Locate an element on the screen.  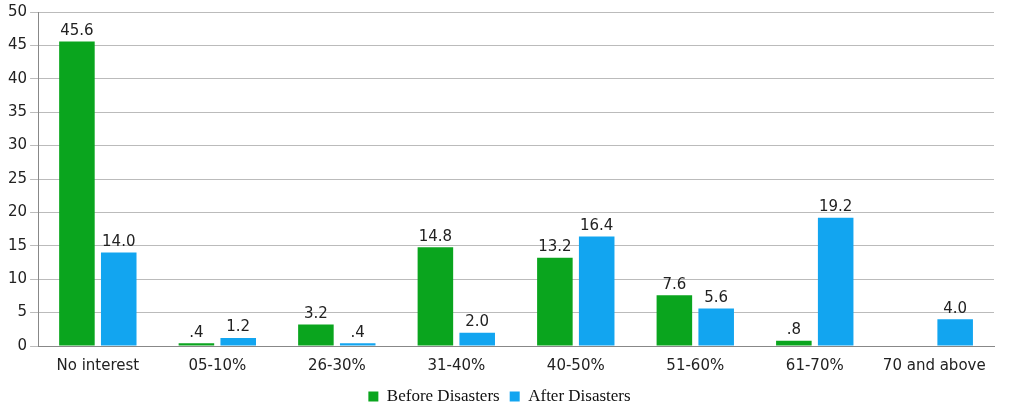
data-label: 1.2 is located at coordinates (238, 326).